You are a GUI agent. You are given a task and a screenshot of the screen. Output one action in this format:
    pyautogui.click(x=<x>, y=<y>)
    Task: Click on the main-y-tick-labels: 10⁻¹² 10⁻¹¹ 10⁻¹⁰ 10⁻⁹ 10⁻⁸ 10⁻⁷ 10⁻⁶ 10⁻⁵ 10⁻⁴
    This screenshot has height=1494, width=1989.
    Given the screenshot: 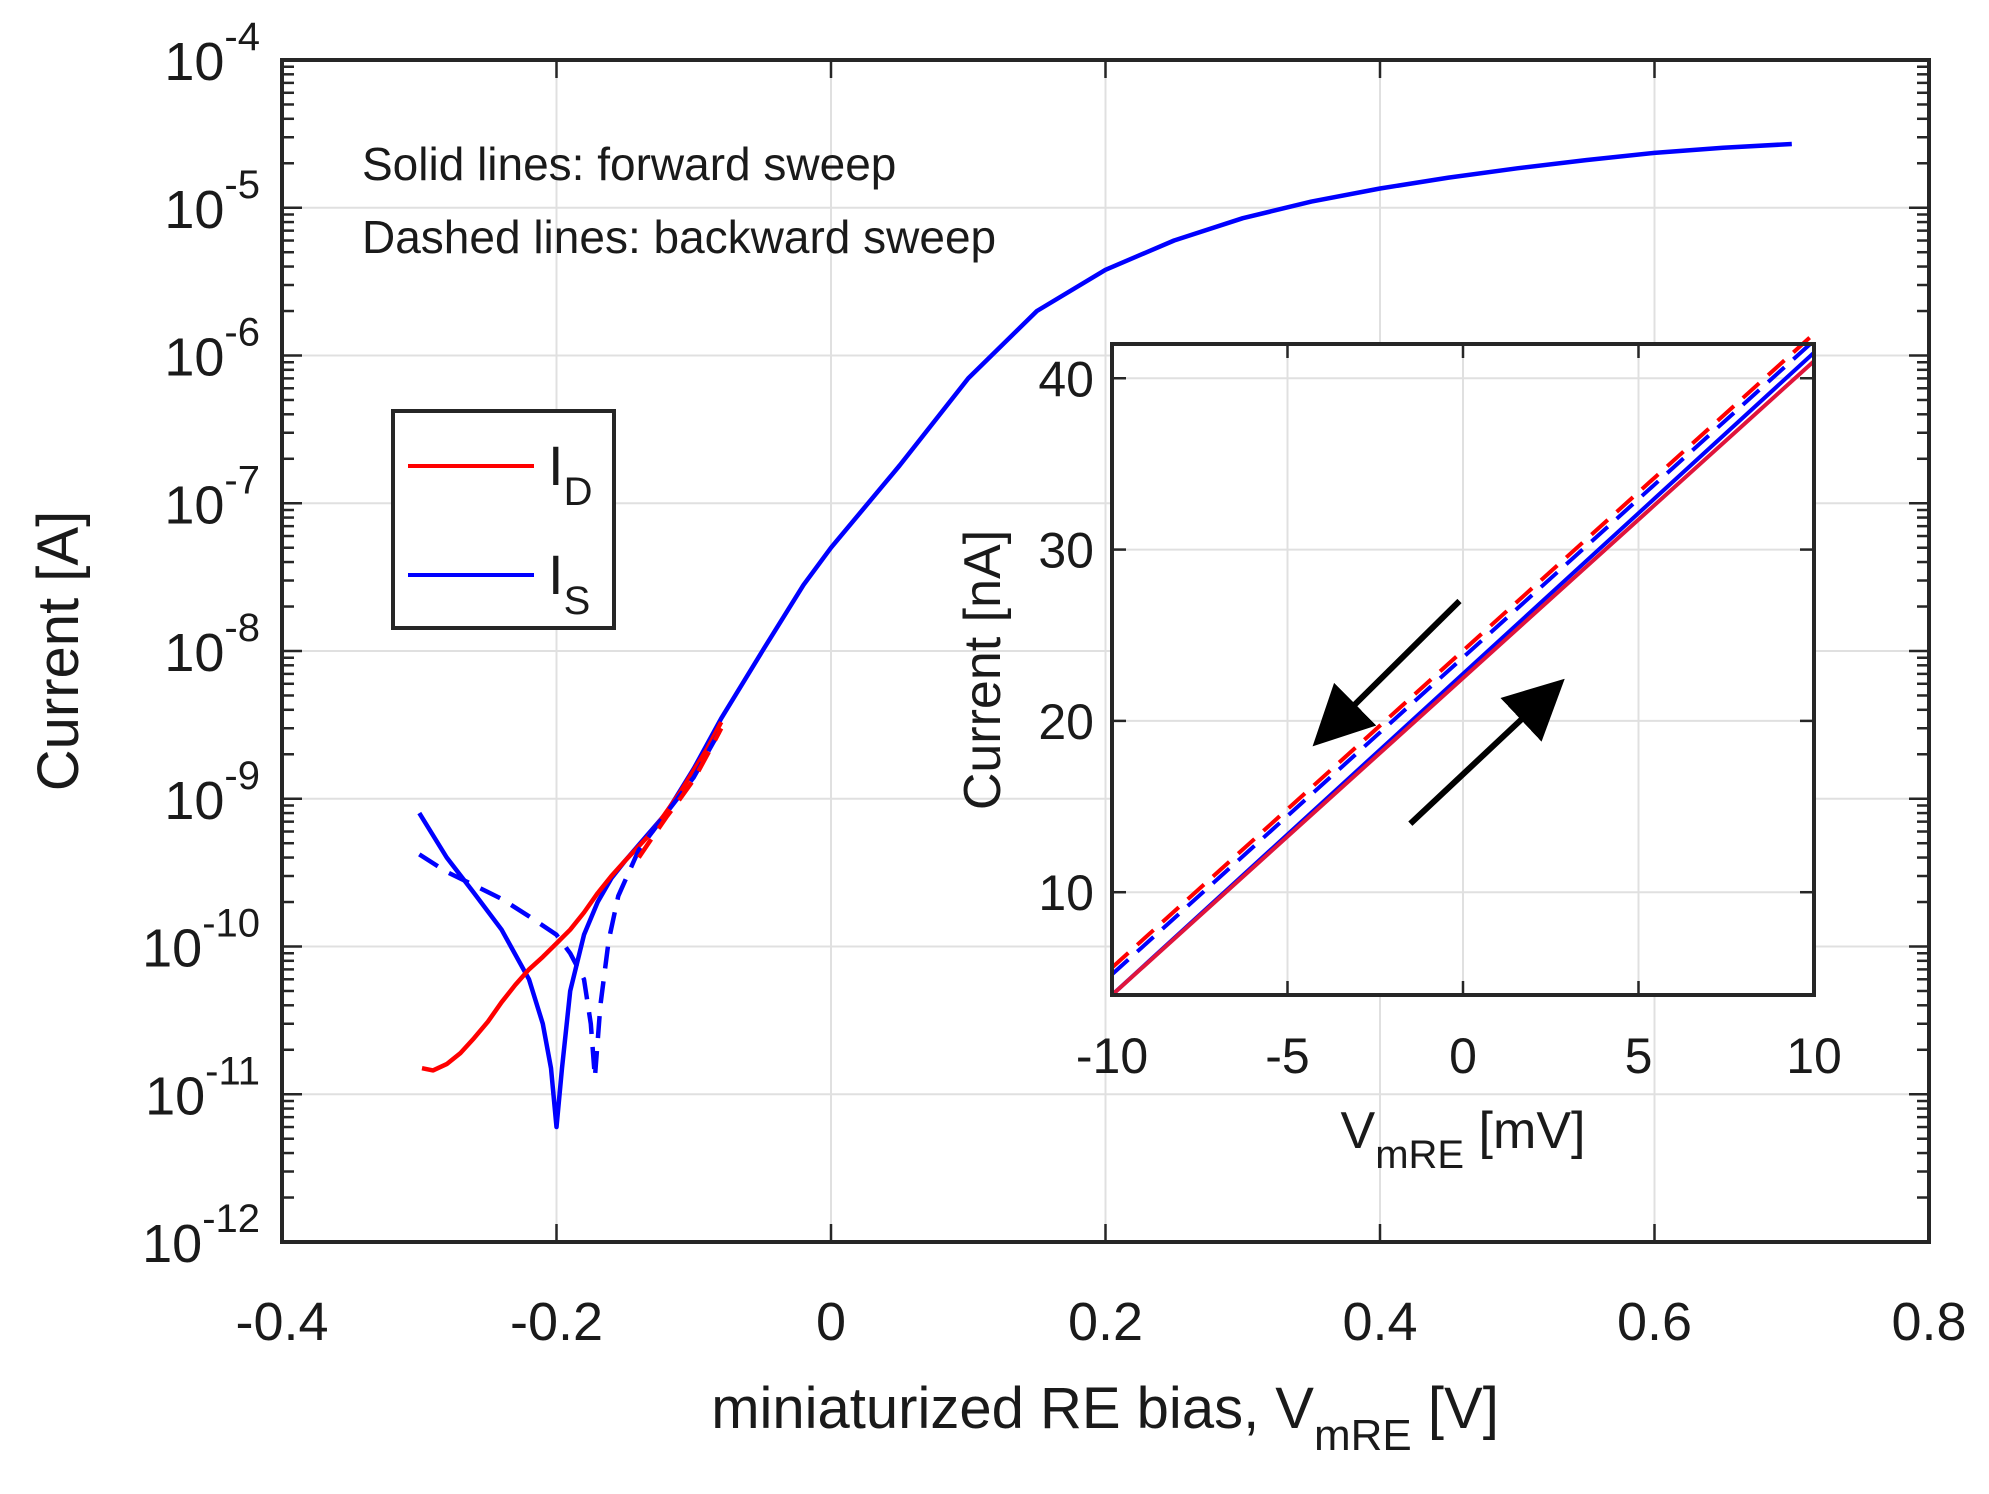 What is the action you would take?
    pyautogui.click(x=201, y=644)
    